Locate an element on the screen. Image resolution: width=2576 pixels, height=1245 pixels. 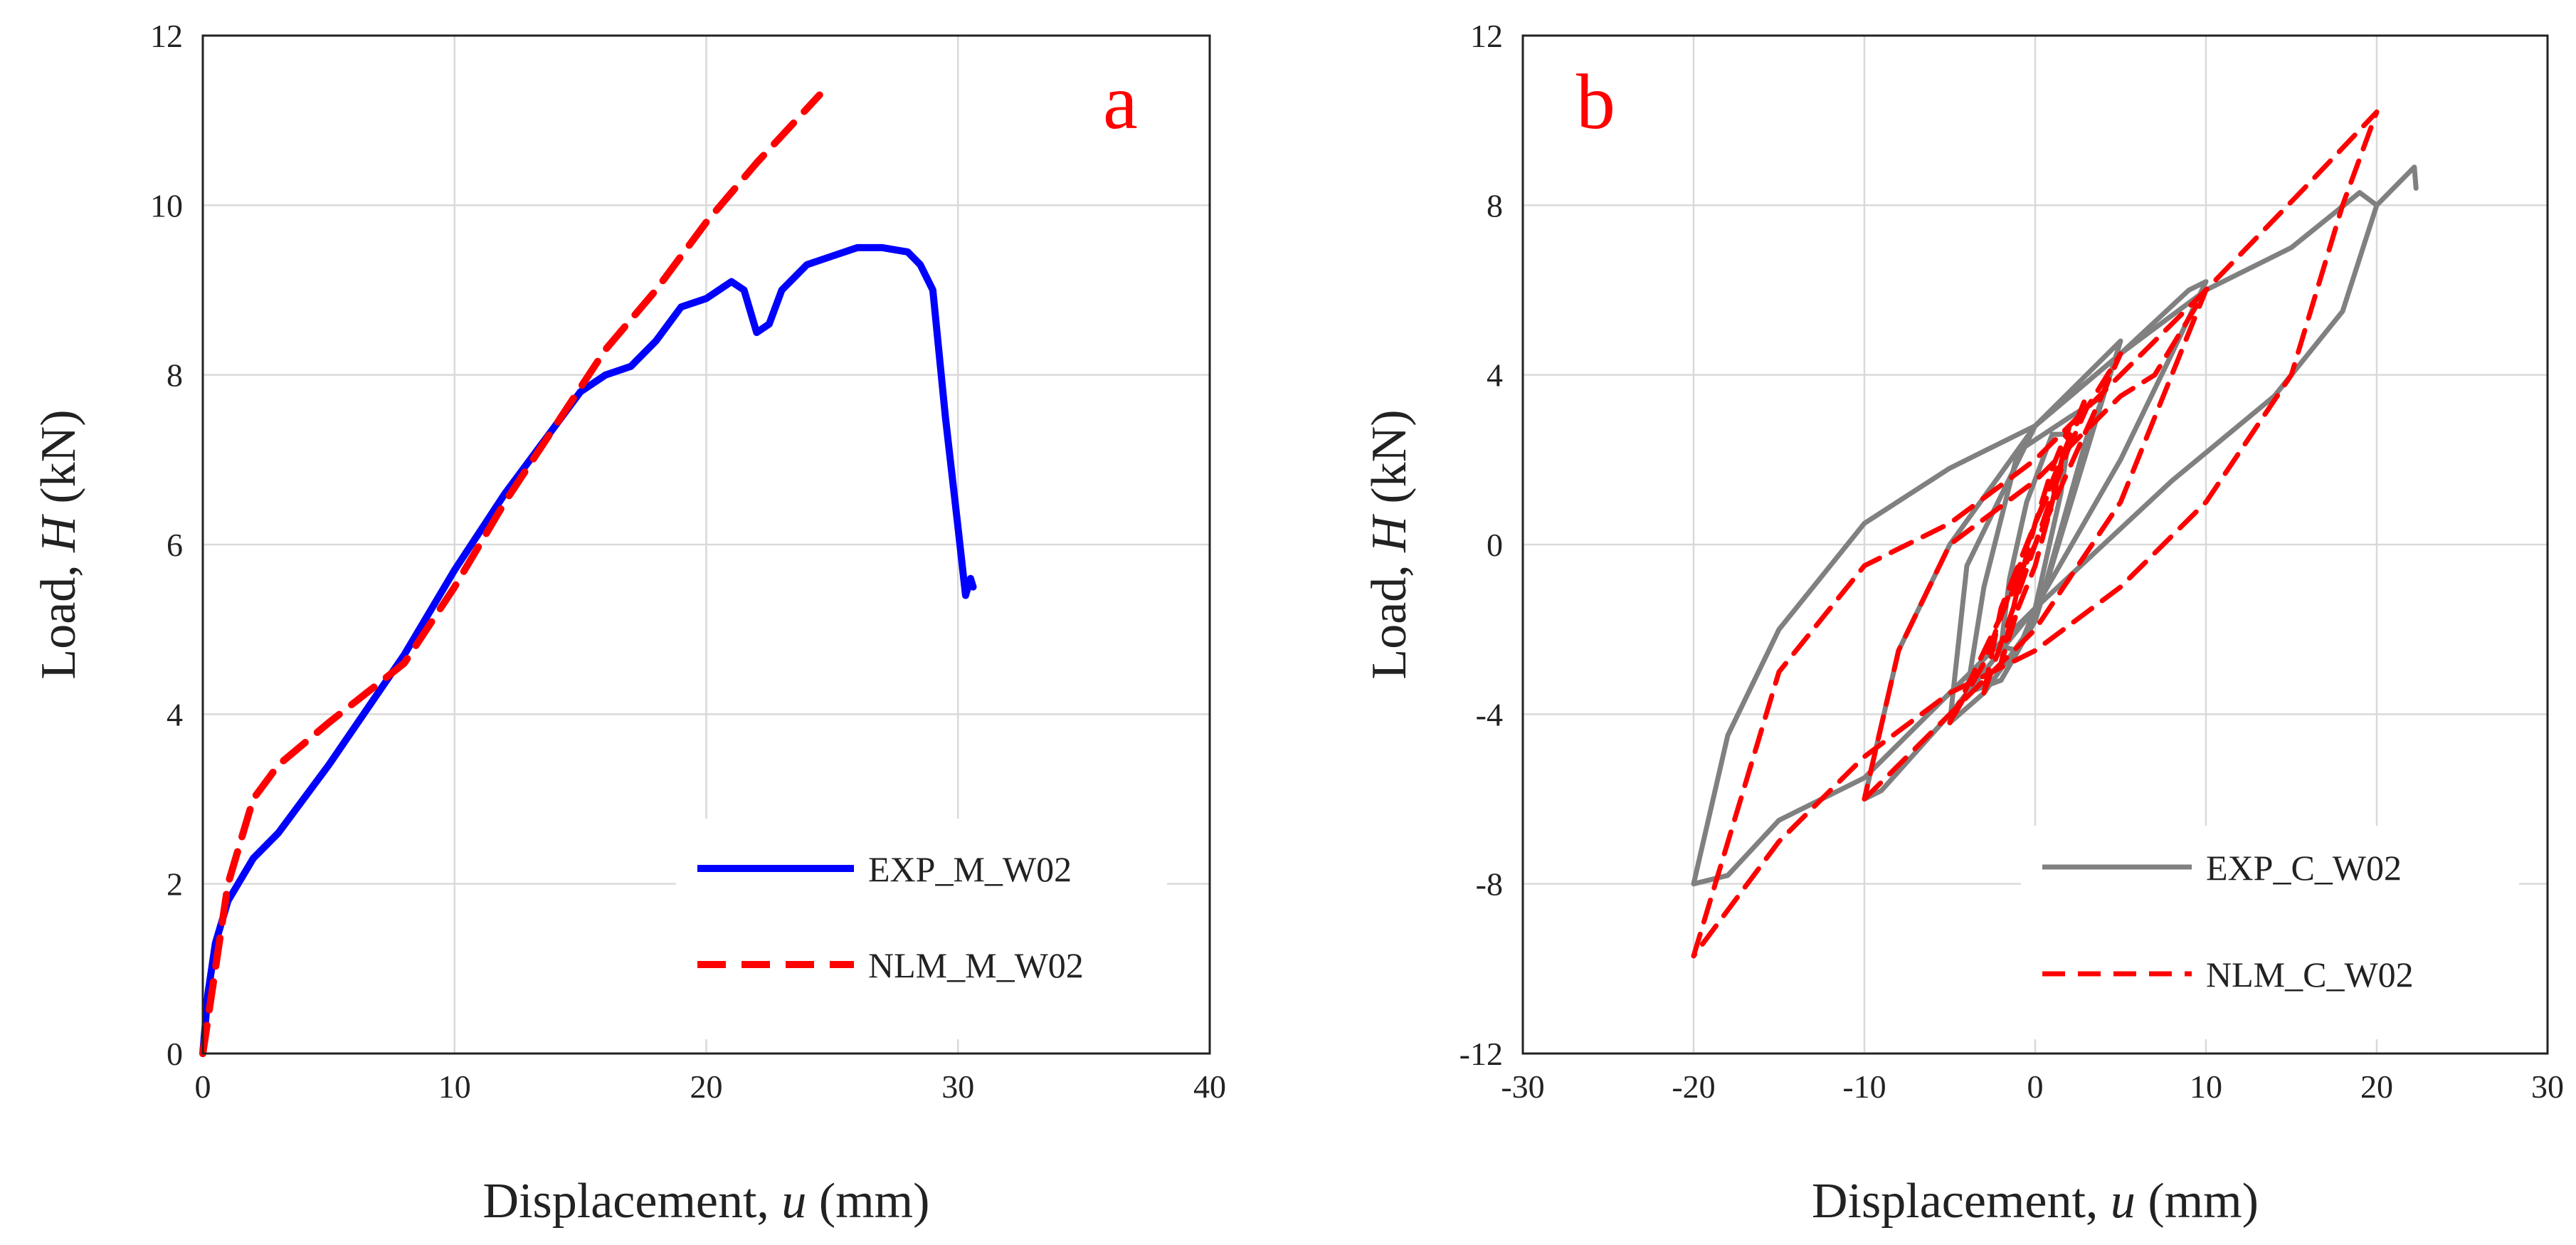
panel-b-x-tick-labels: -30 -20 -10 0 10 20 30 is located at coordinates (2033, 1086).